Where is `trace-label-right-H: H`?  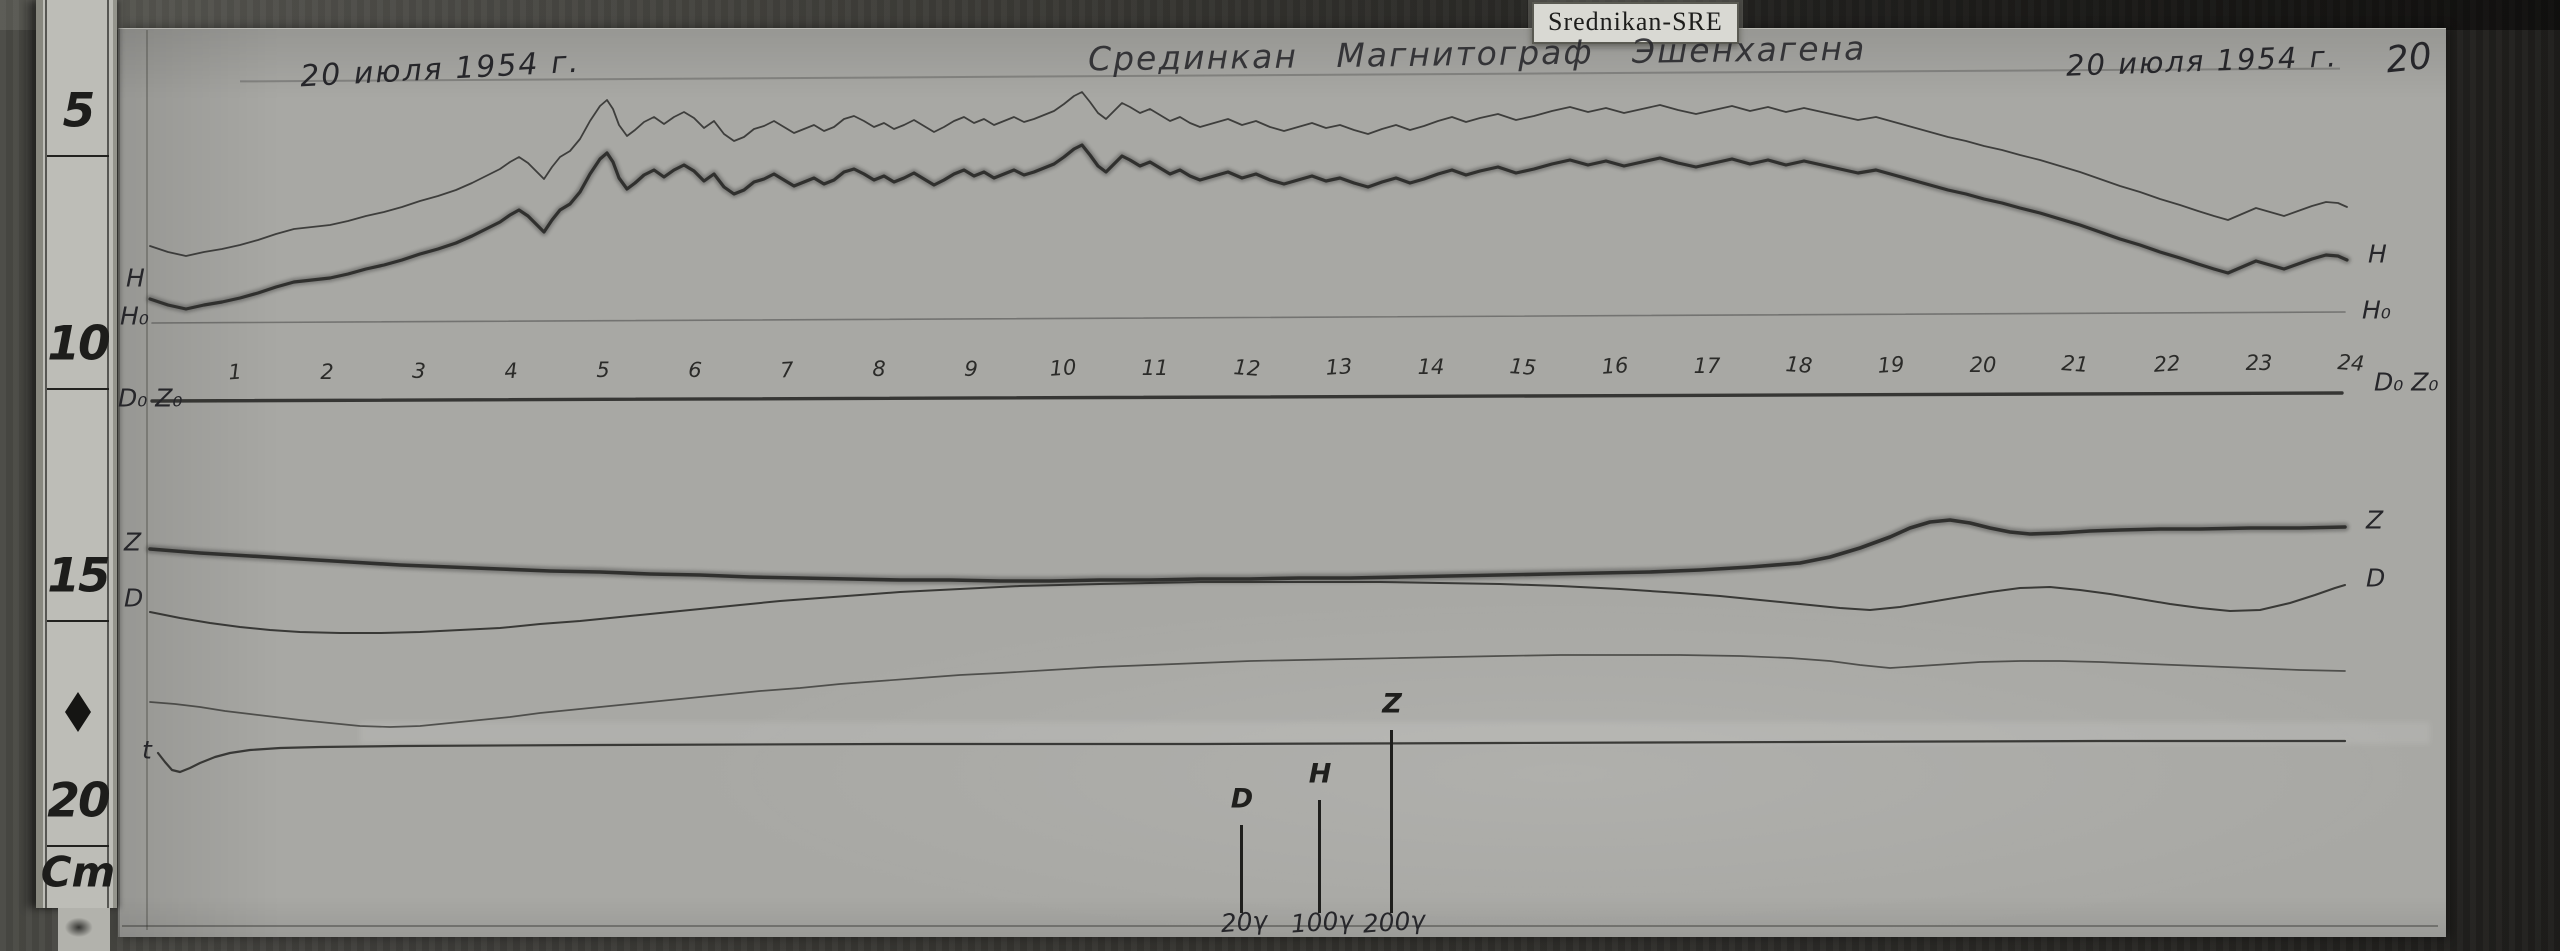
trace-label-right-H: H is located at coordinates (2377, 254).